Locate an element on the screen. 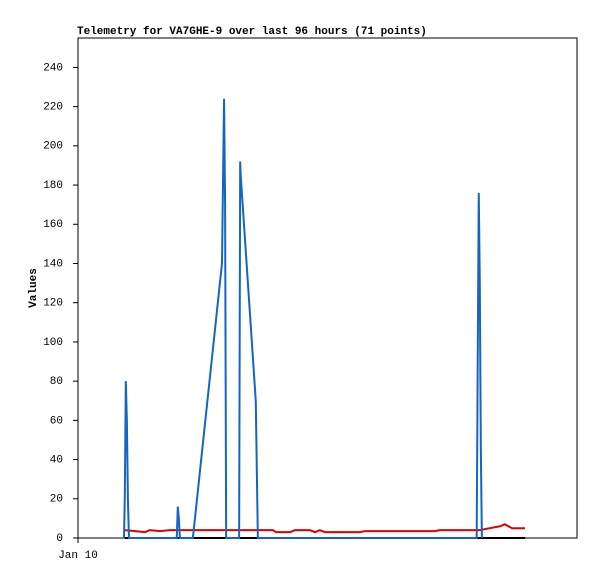  x-tick-label: Jan 10 is located at coordinates (78, 556).